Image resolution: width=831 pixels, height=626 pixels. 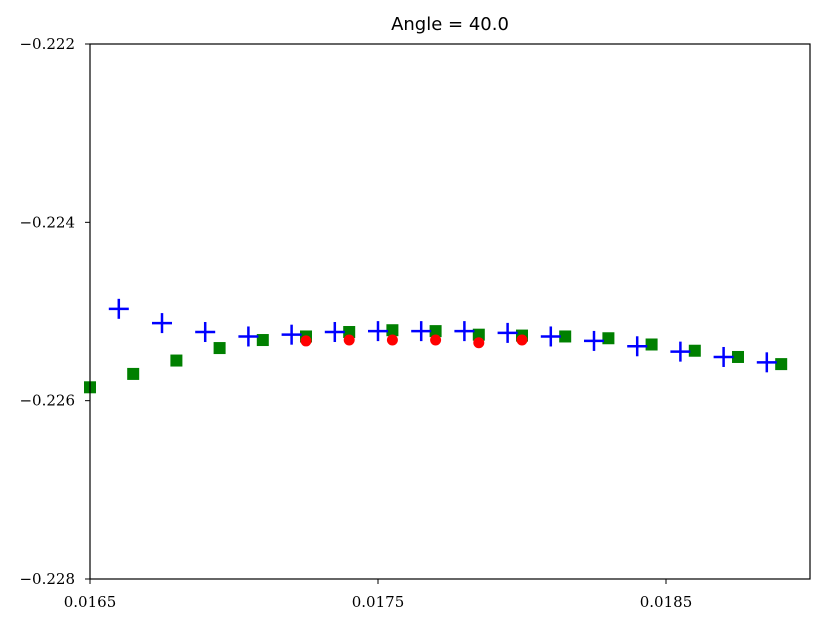 I want to click on x-tick-label: 0.0175, so click(x=378, y=602).